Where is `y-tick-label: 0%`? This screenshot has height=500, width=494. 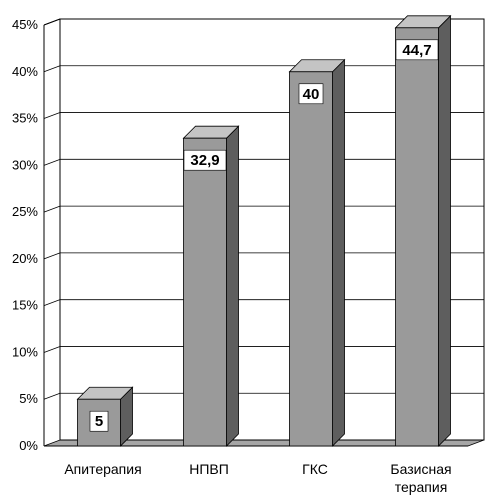
y-tick-label: 0% is located at coordinates (28, 445).